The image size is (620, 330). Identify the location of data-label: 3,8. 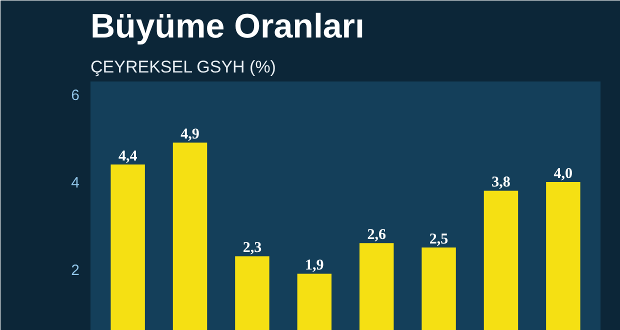
(501, 182).